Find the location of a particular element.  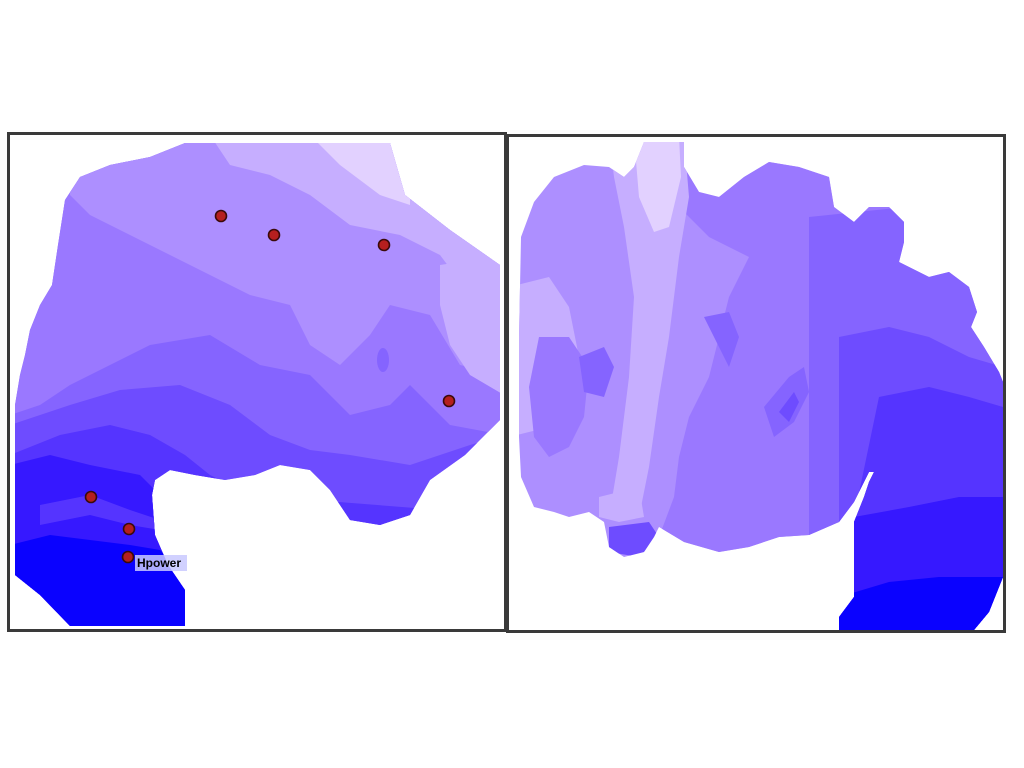

right-band-light-column is located at coordinates (649, 329).